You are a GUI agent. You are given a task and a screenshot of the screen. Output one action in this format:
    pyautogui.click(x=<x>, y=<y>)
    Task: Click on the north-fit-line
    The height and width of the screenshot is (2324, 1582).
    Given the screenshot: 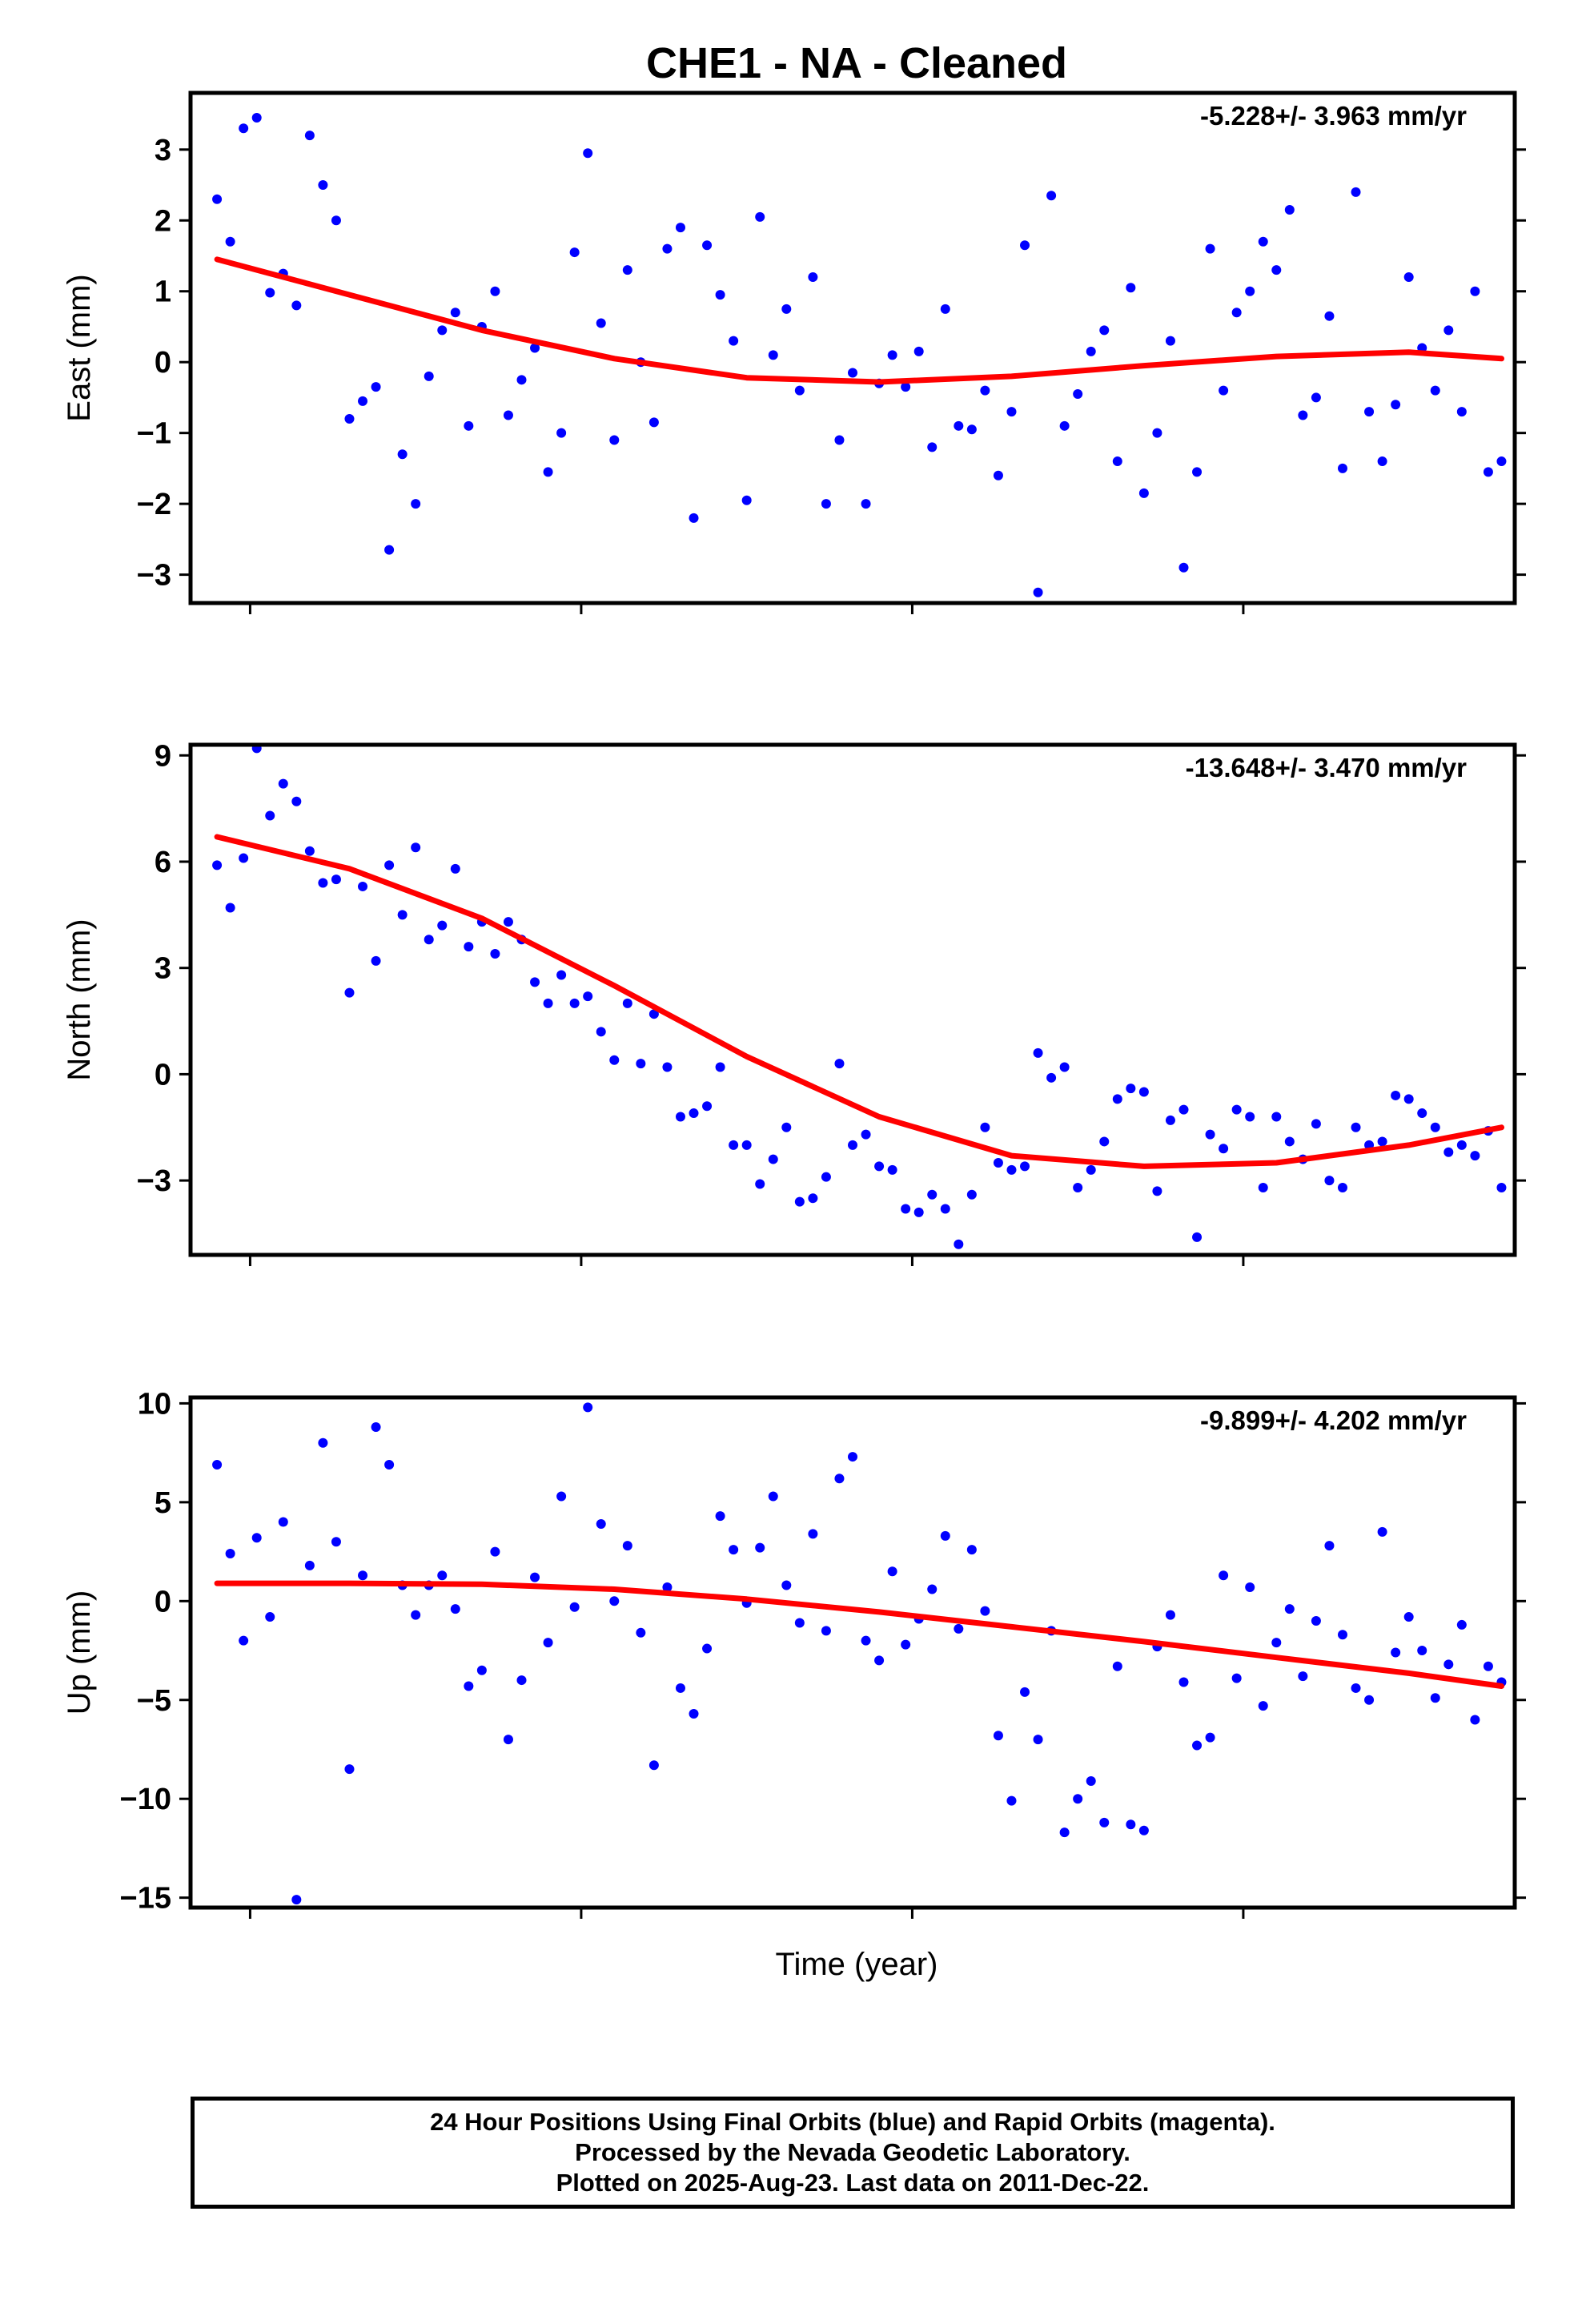 What is the action you would take?
    pyautogui.click(x=859, y=1001)
    